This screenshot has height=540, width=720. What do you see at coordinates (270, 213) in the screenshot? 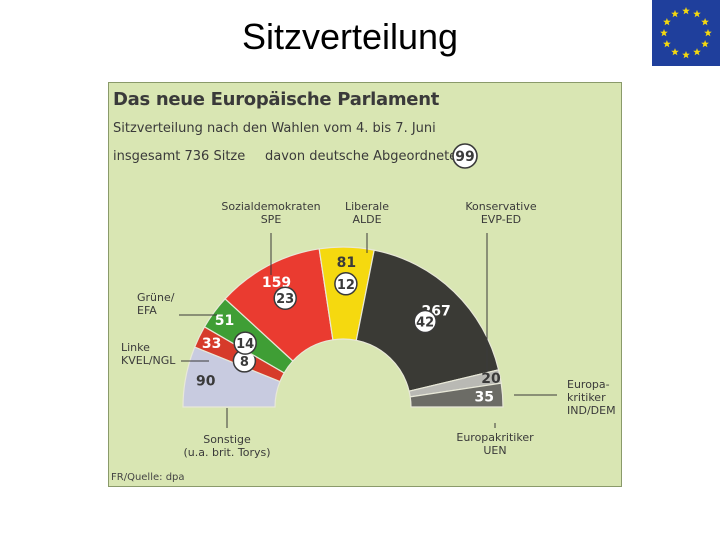
I see `group-label: Sozialdemokraten SPE` at bounding box center [270, 213].